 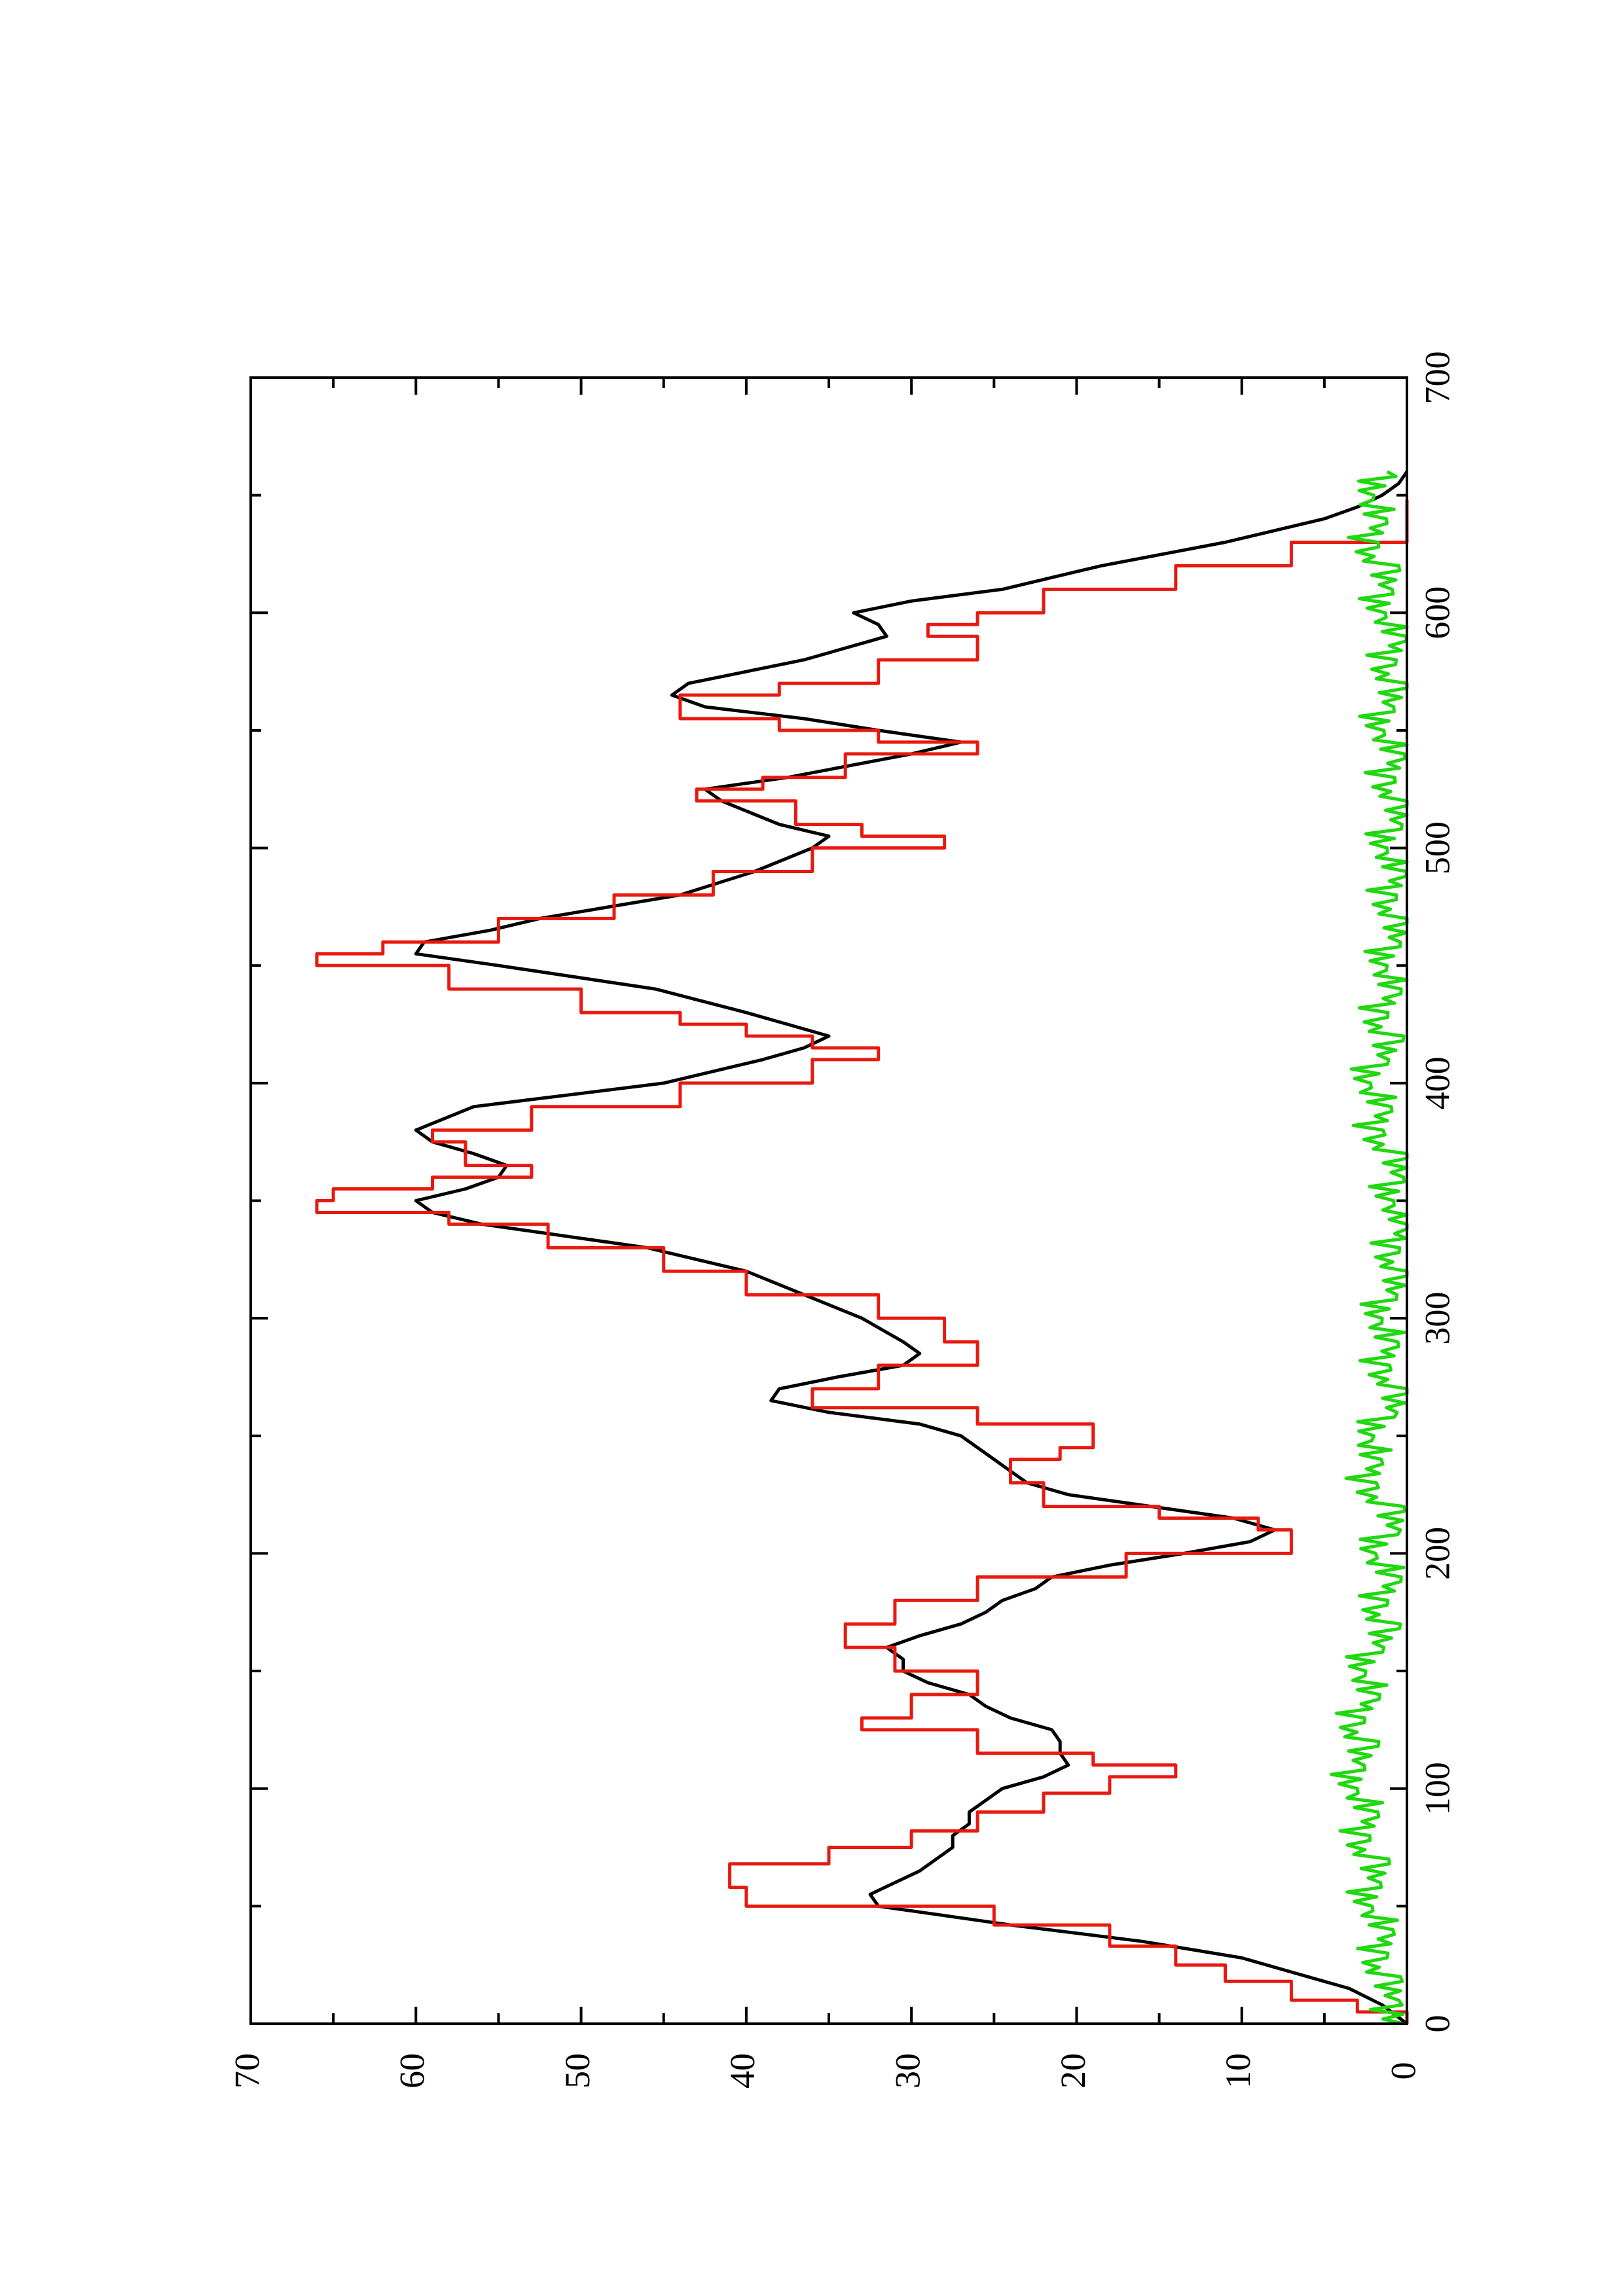 I want to click on x-tick-label: 0, so click(x=1437, y=2024).